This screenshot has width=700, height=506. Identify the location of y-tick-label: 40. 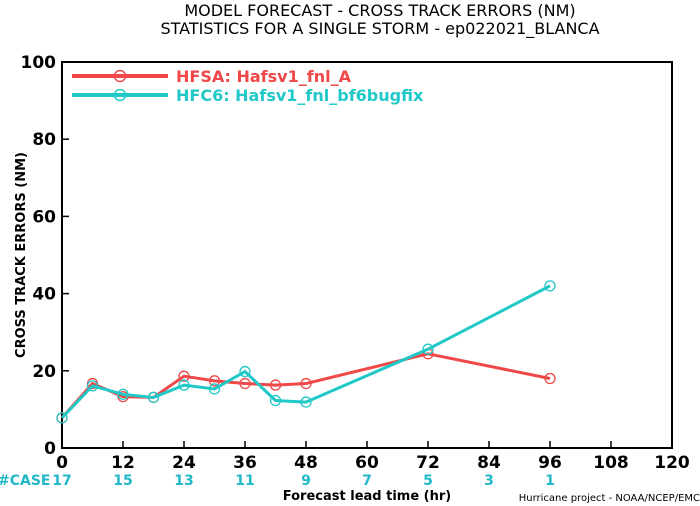
(44, 295).